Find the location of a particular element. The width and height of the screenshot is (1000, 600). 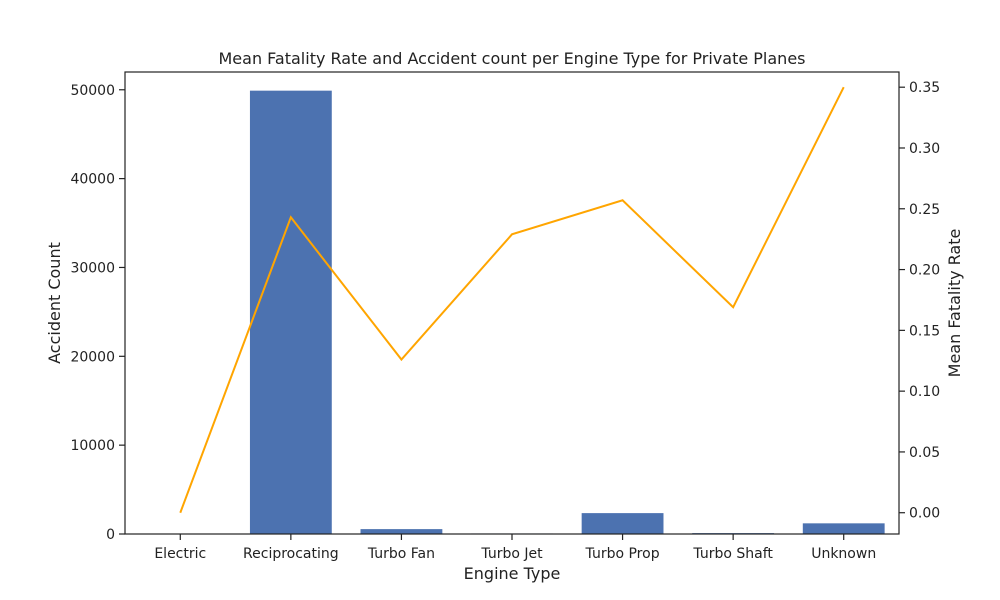

right-tick-label: 0.20 is located at coordinates (924, 271).